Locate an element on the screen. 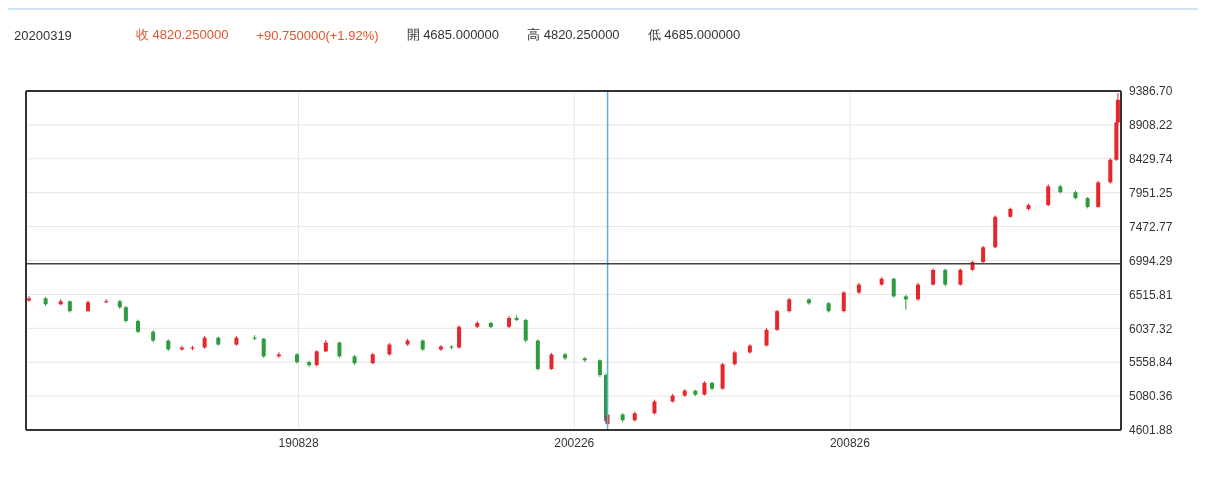 The width and height of the screenshot is (1209, 478). y-tick-label: 6515.81 is located at coordinates (1151, 294).